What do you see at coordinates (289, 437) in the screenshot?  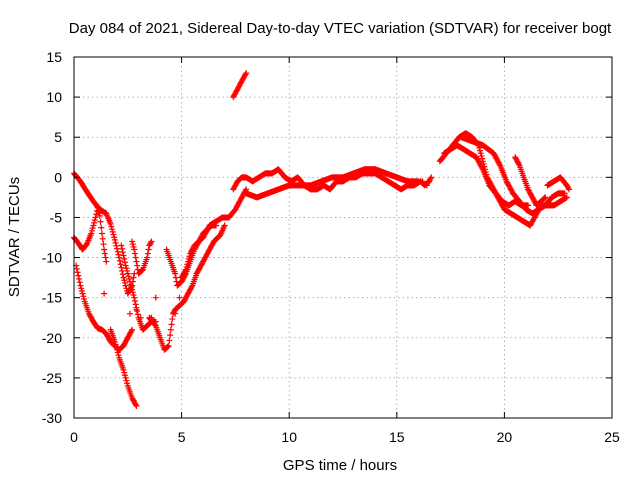 I see `x-tick-label: 10` at bounding box center [289, 437].